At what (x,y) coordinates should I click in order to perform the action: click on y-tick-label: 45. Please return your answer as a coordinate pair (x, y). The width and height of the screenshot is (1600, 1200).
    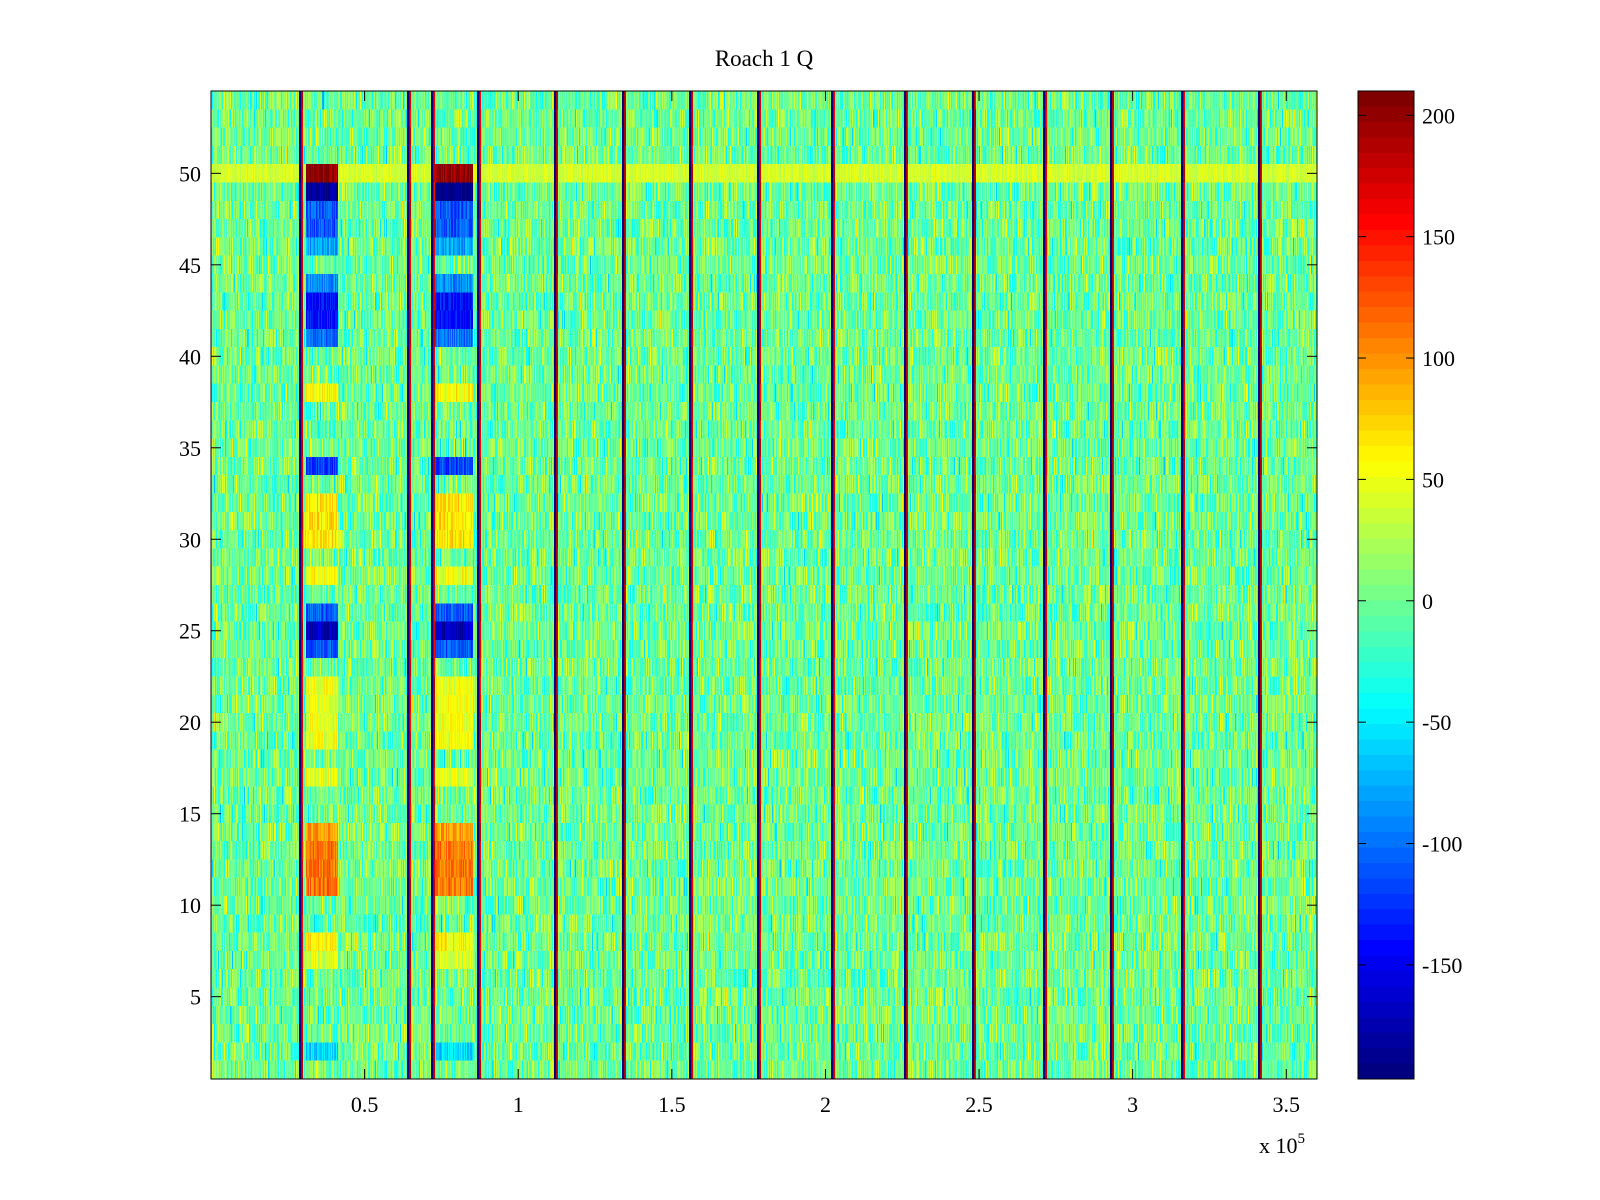
    Looking at the image, I should click on (190, 265).